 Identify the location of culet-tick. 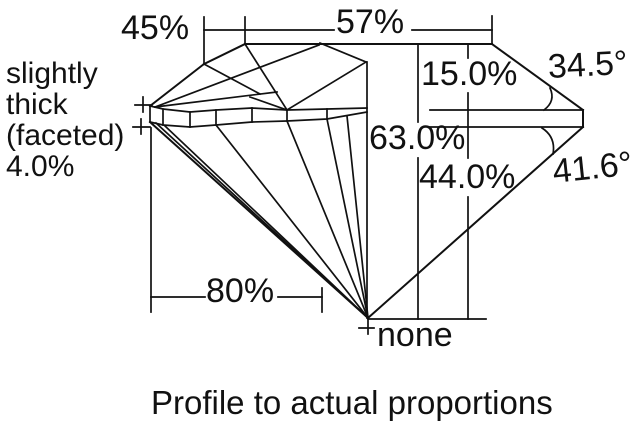
(366, 326).